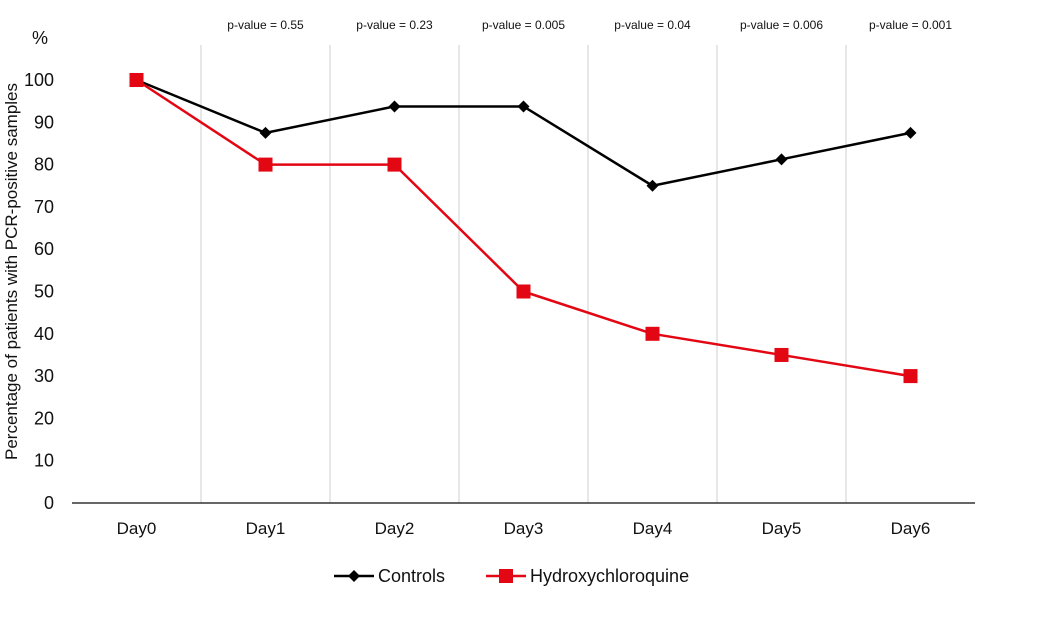  Describe the element at coordinates (354, 576) in the screenshot. I see `legend-marker-diamond` at that location.